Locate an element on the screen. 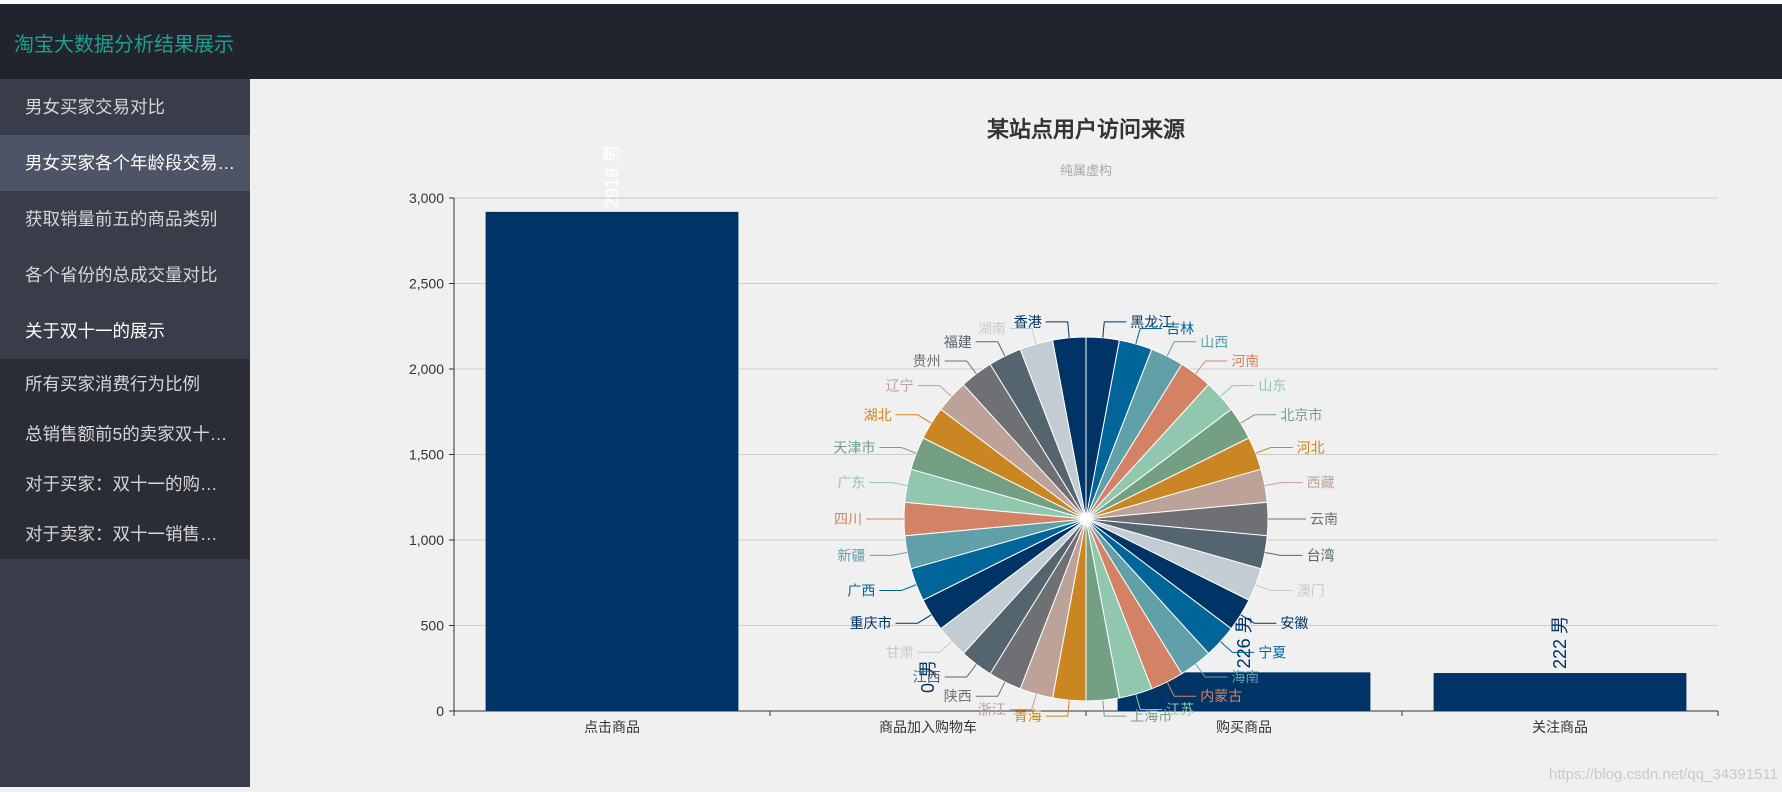 The image size is (1782, 792). pie-slice-label: 湖南 is located at coordinates (992, 329).